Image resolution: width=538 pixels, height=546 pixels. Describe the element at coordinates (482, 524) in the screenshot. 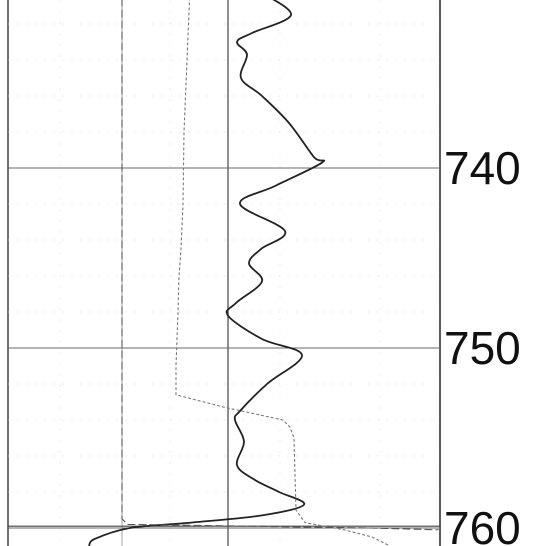

I see `y-tick-label-760: 760` at that location.